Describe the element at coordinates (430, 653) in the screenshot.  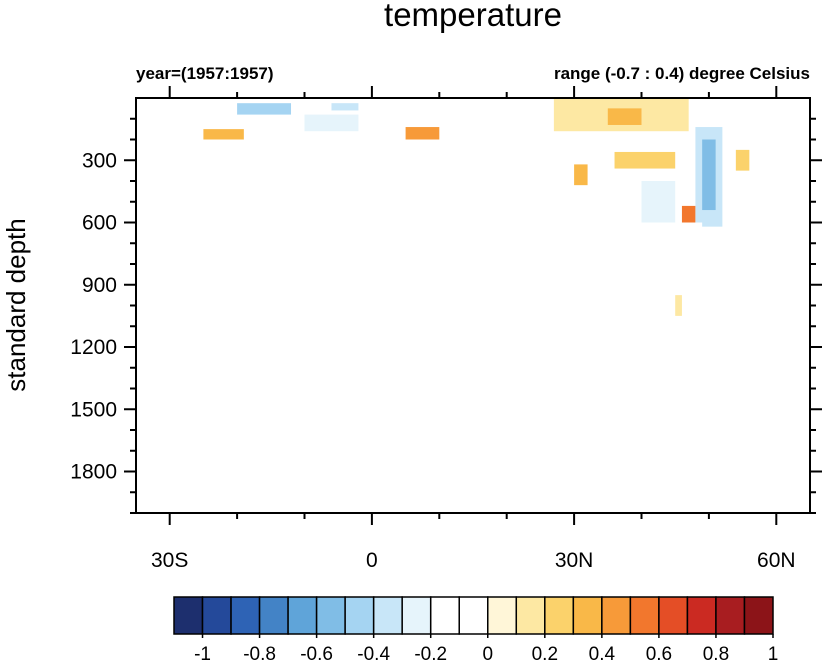
I see `colorbar-label: -0.2` at that location.